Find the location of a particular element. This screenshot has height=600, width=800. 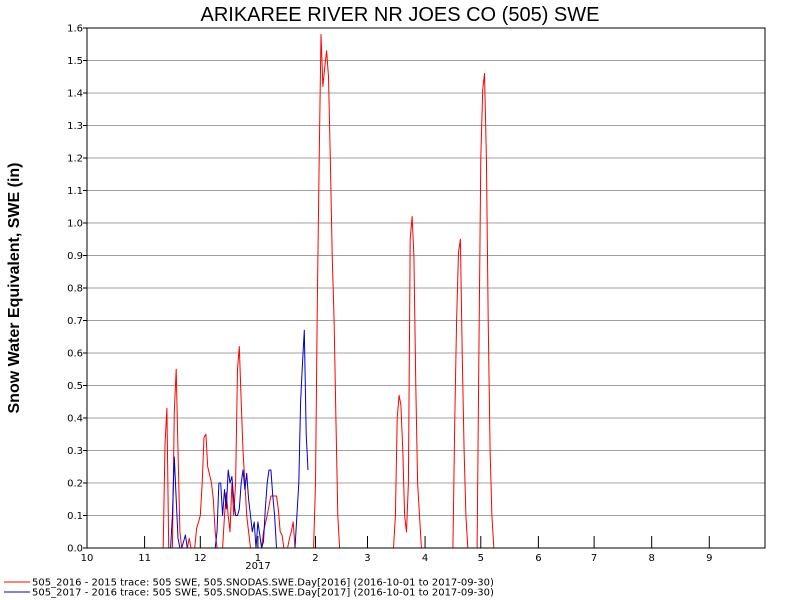

year-label: 2017 is located at coordinates (257, 566).